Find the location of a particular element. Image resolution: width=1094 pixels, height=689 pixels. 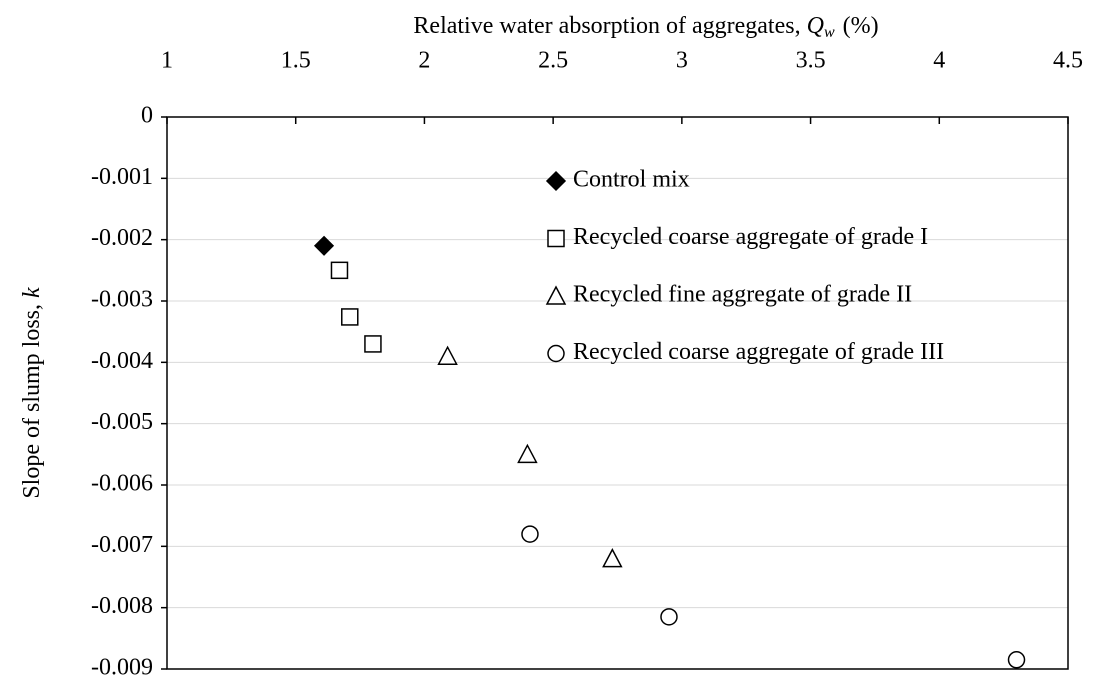

y-tick-label: -0.006 is located at coordinates (122, 484).